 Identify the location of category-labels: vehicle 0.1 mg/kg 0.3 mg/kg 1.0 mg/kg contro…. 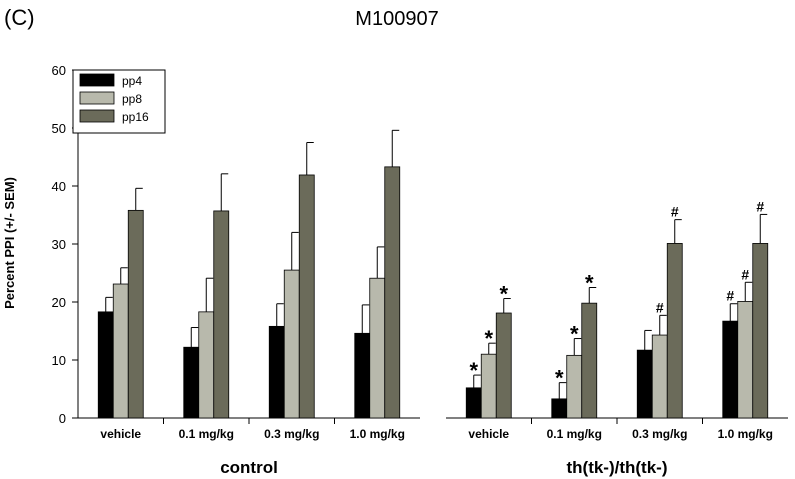
(436, 452).